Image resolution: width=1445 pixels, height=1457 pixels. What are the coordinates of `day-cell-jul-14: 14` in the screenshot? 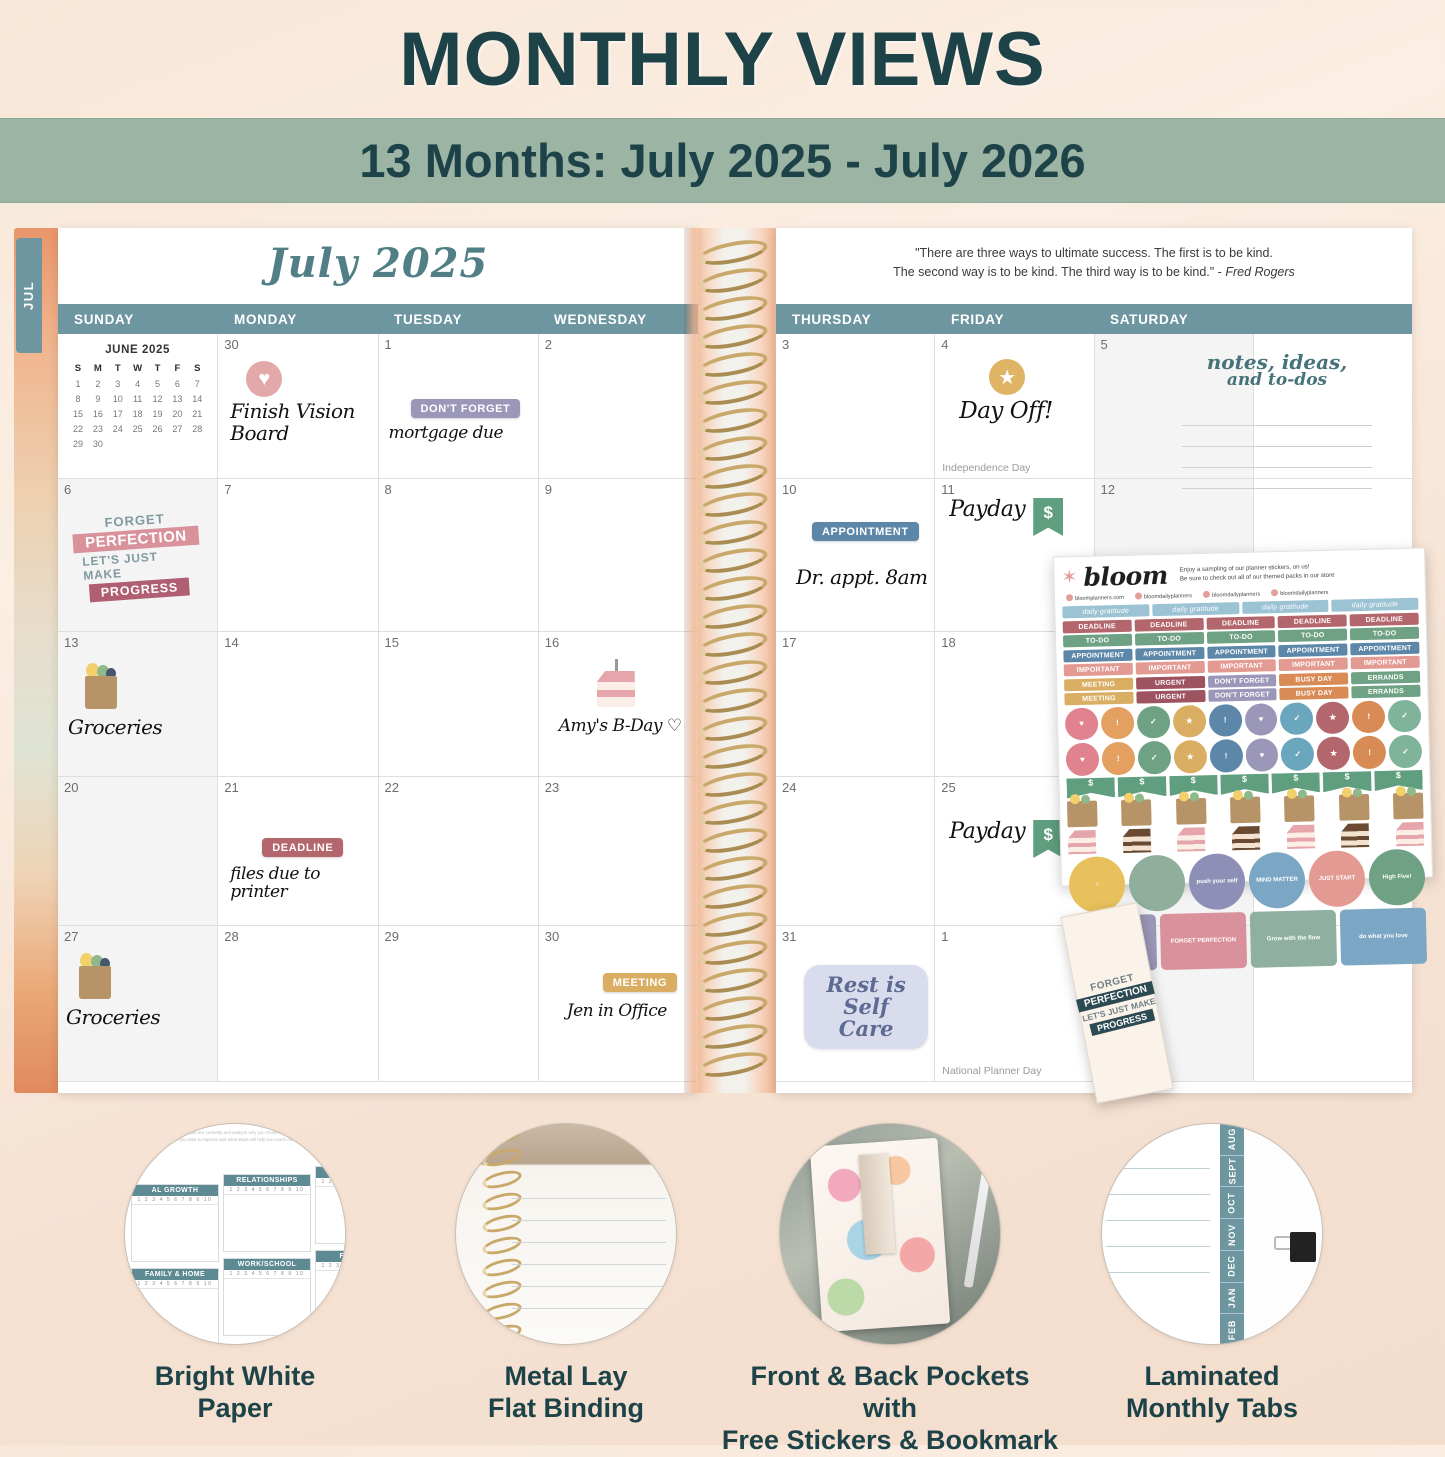 It's located at (298, 704).